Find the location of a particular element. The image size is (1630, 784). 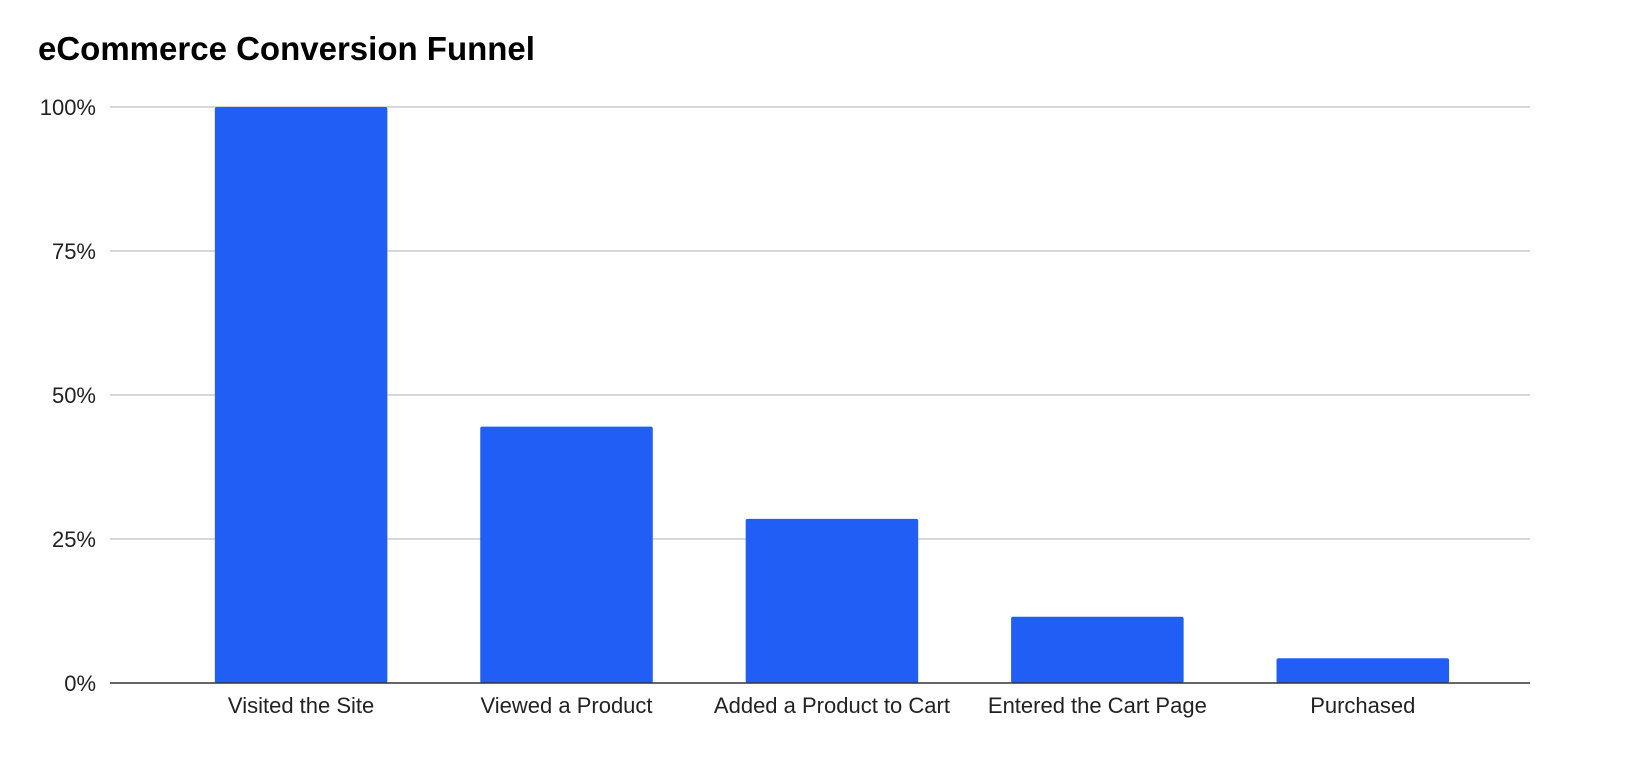

x-tick-label: Added a Product to Cart is located at coordinates (832, 705).